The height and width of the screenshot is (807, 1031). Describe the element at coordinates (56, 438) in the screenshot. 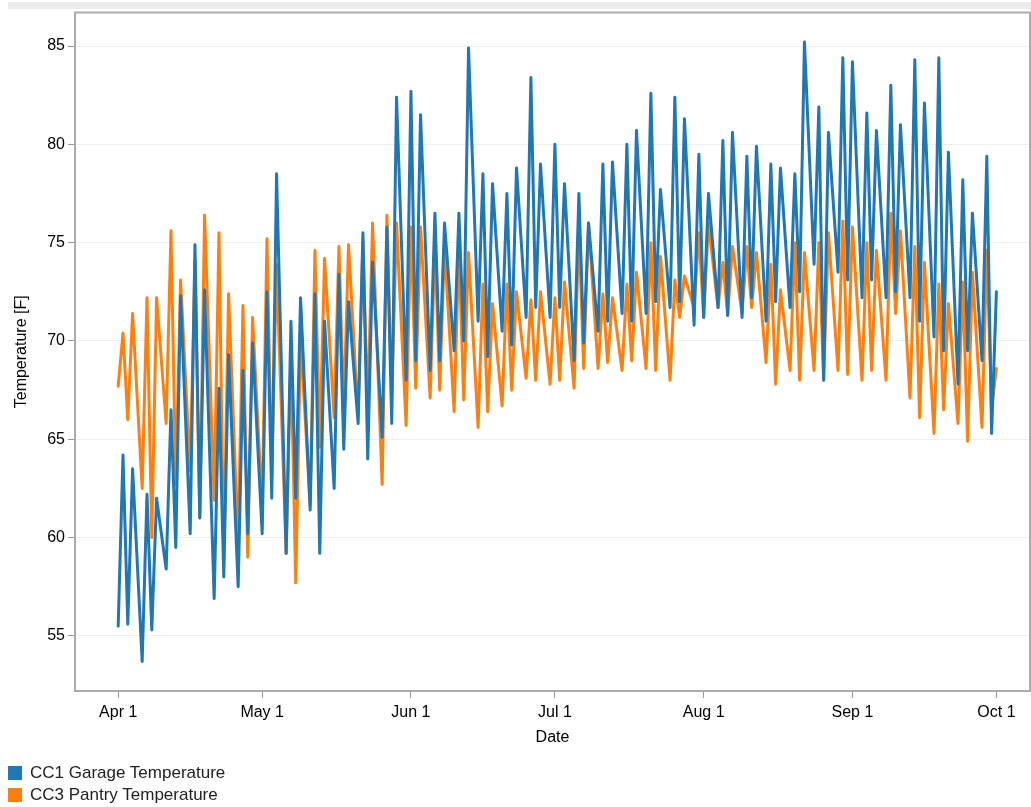

I see `y-tick-label: 65` at that location.